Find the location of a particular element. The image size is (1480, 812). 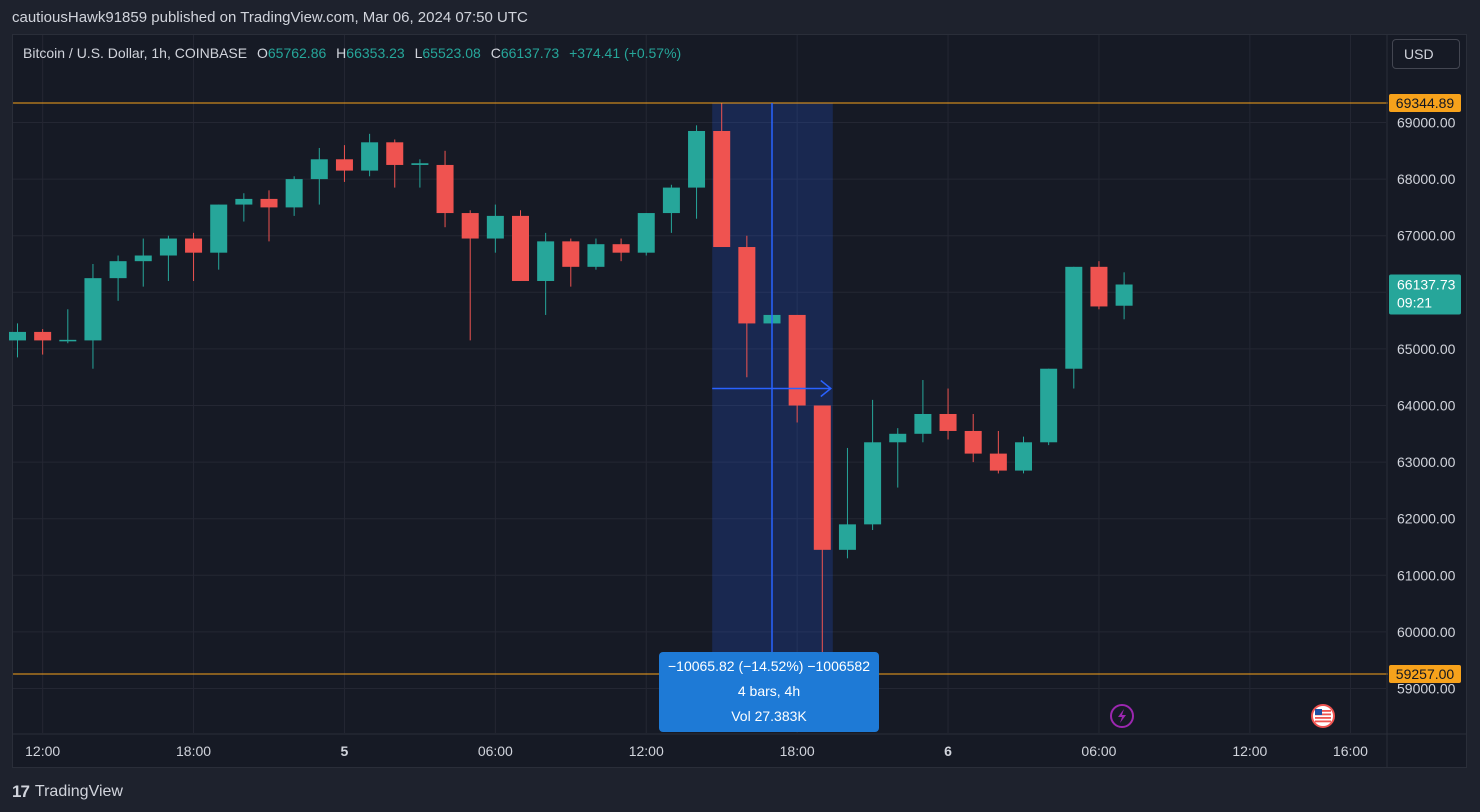

last-price-tag is located at coordinates (1425, 294).